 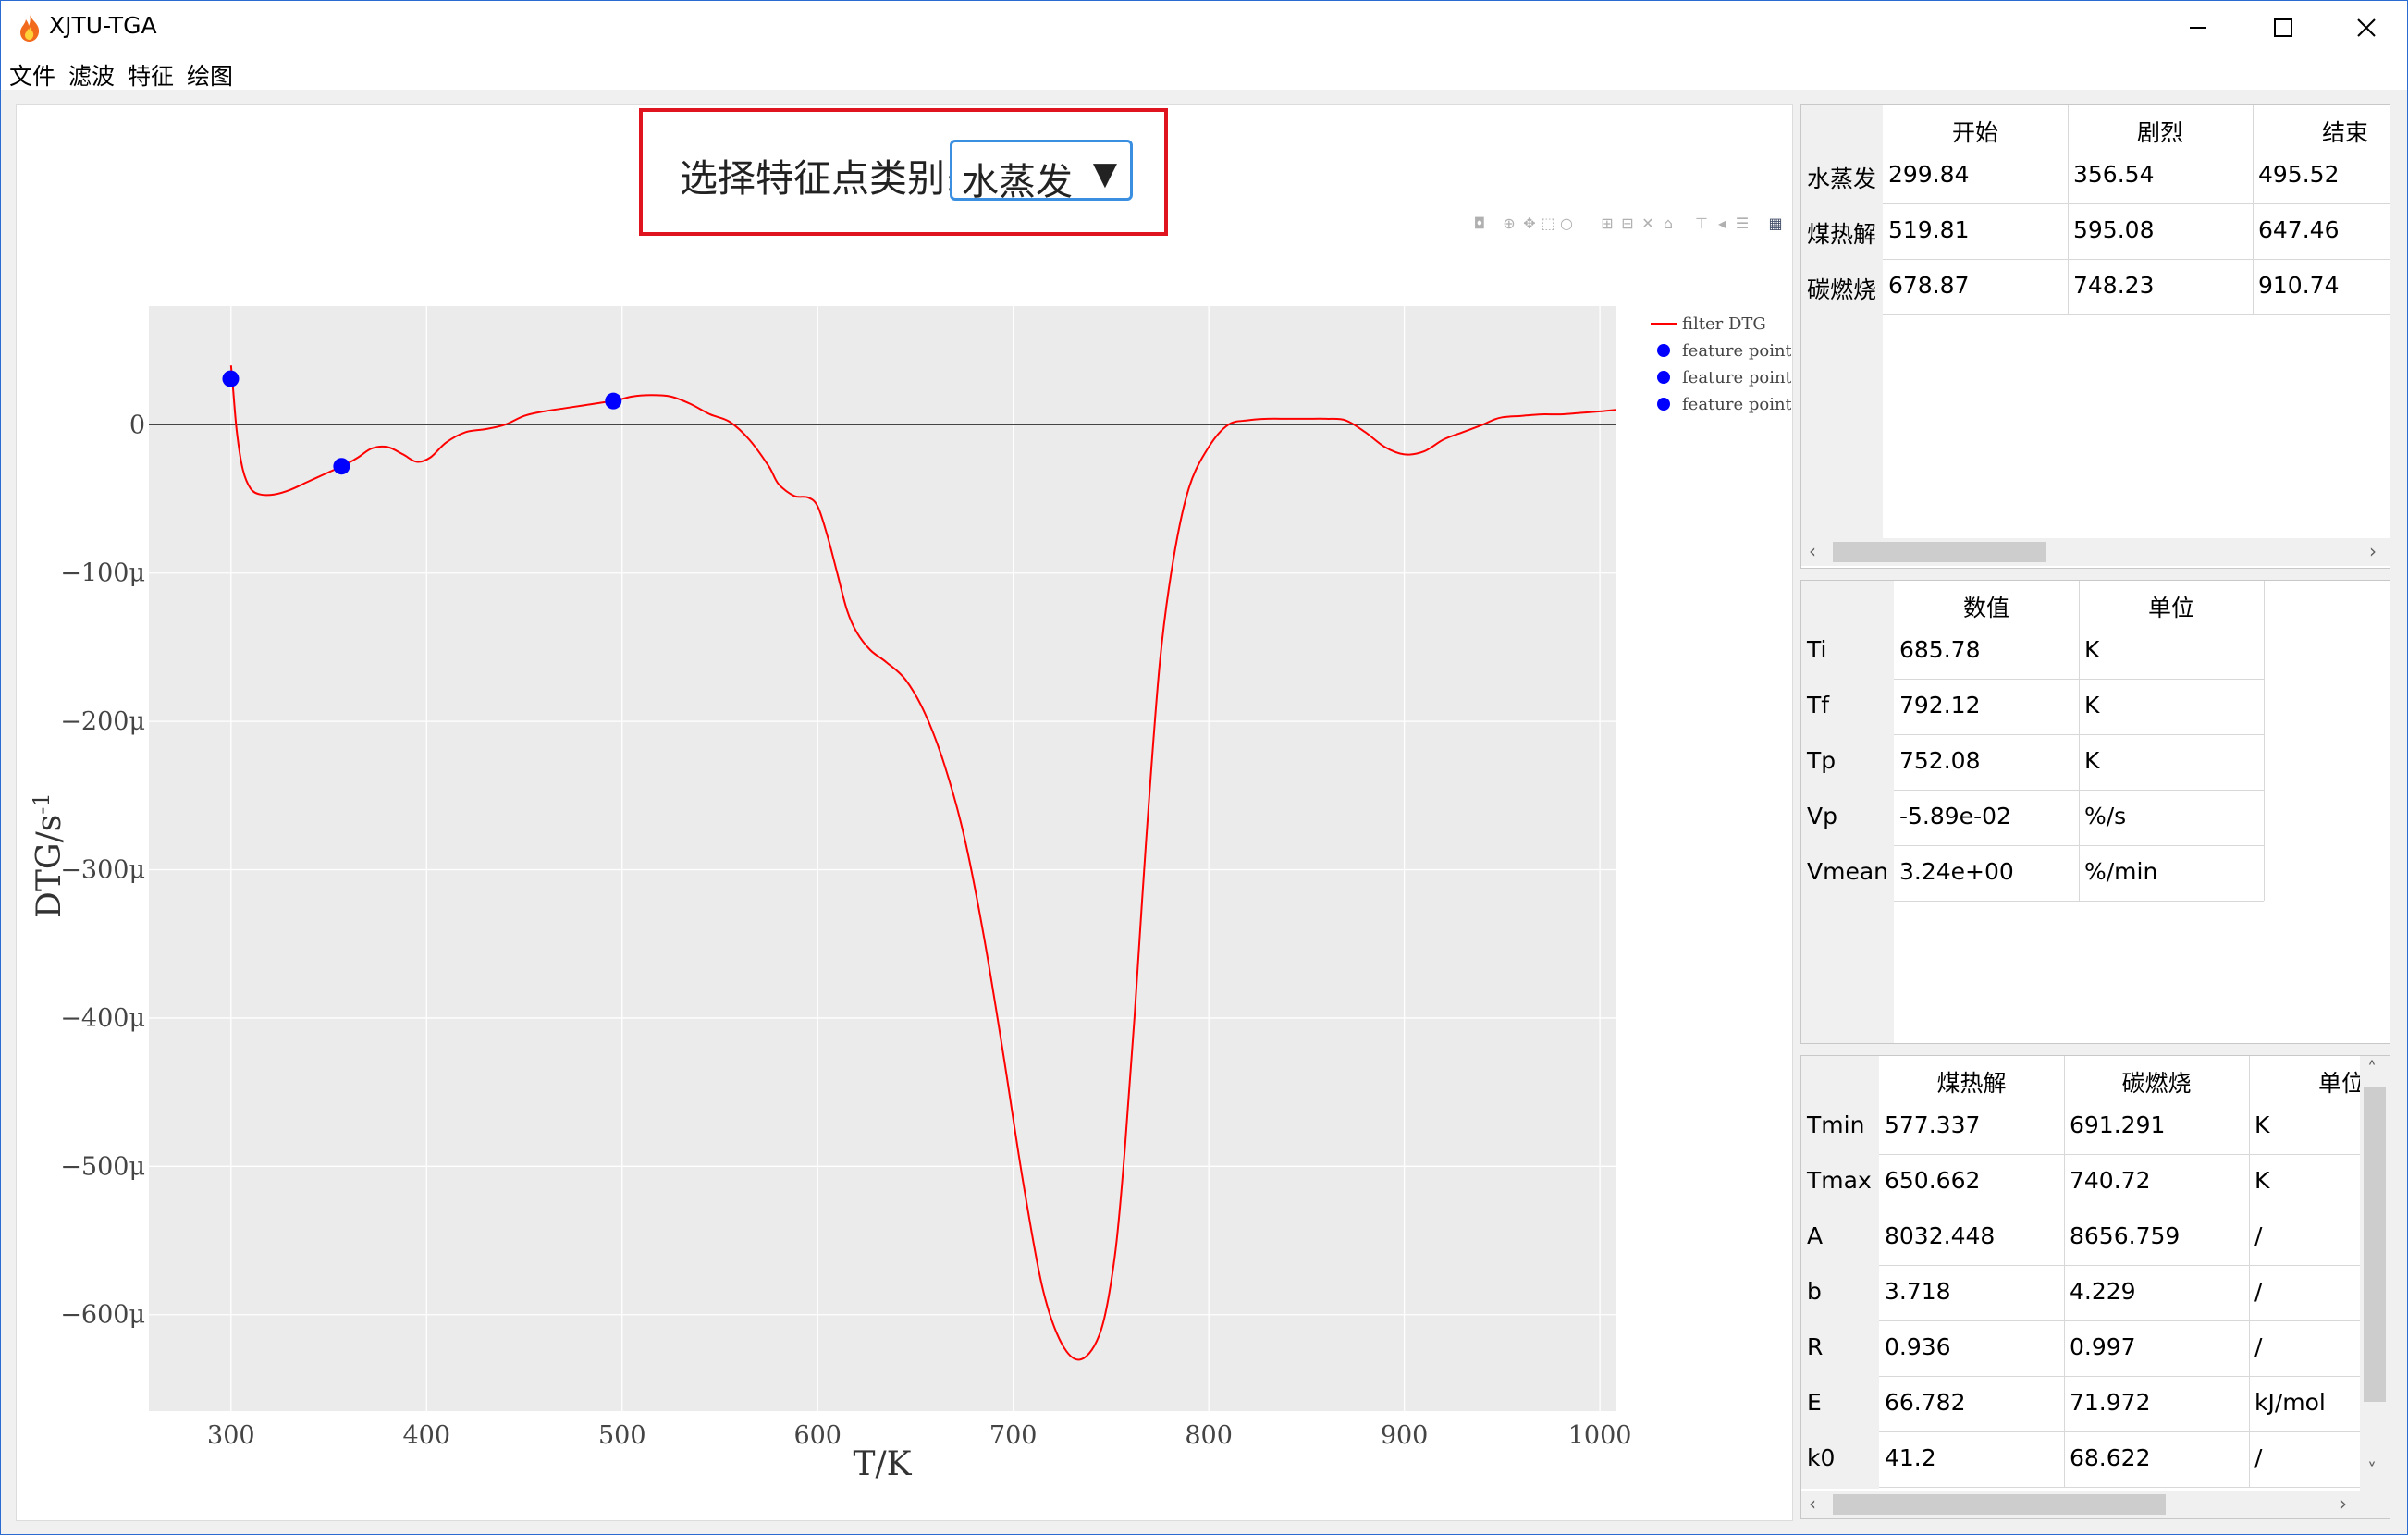 What do you see at coordinates (1836, 1124) in the screenshot?
I see `row-header: Tmin` at bounding box center [1836, 1124].